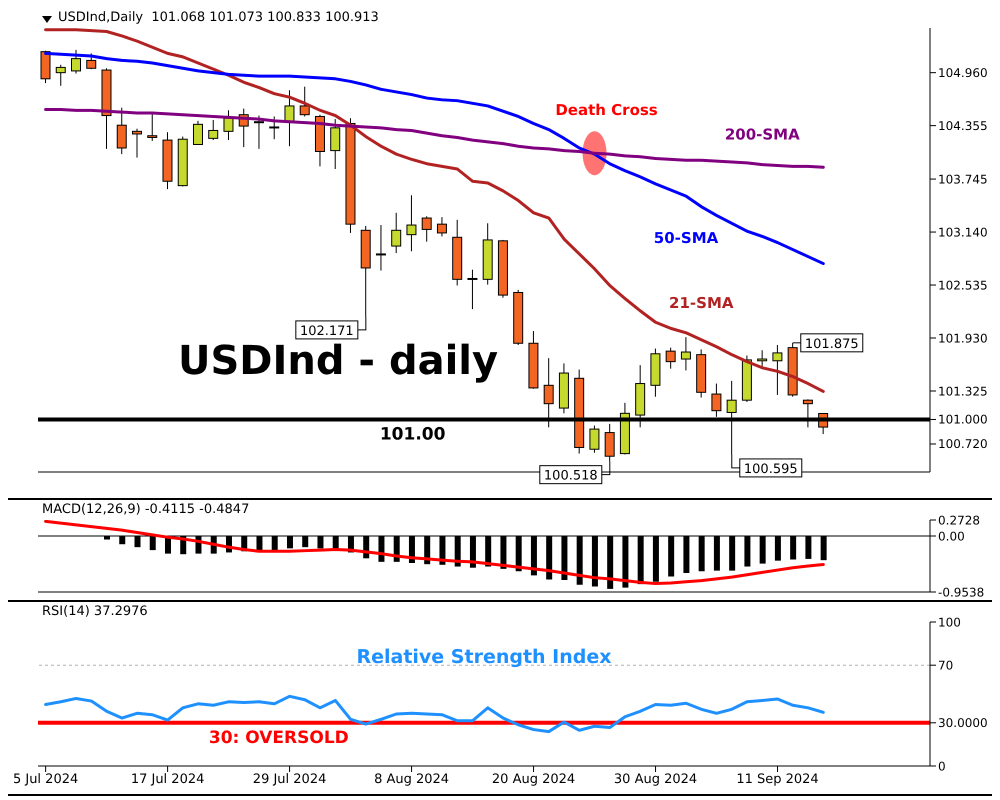 This screenshot has width=1000, height=800. What do you see at coordinates (701, 303) in the screenshot?
I see `series-label: 21-SMA` at bounding box center [701, 303].